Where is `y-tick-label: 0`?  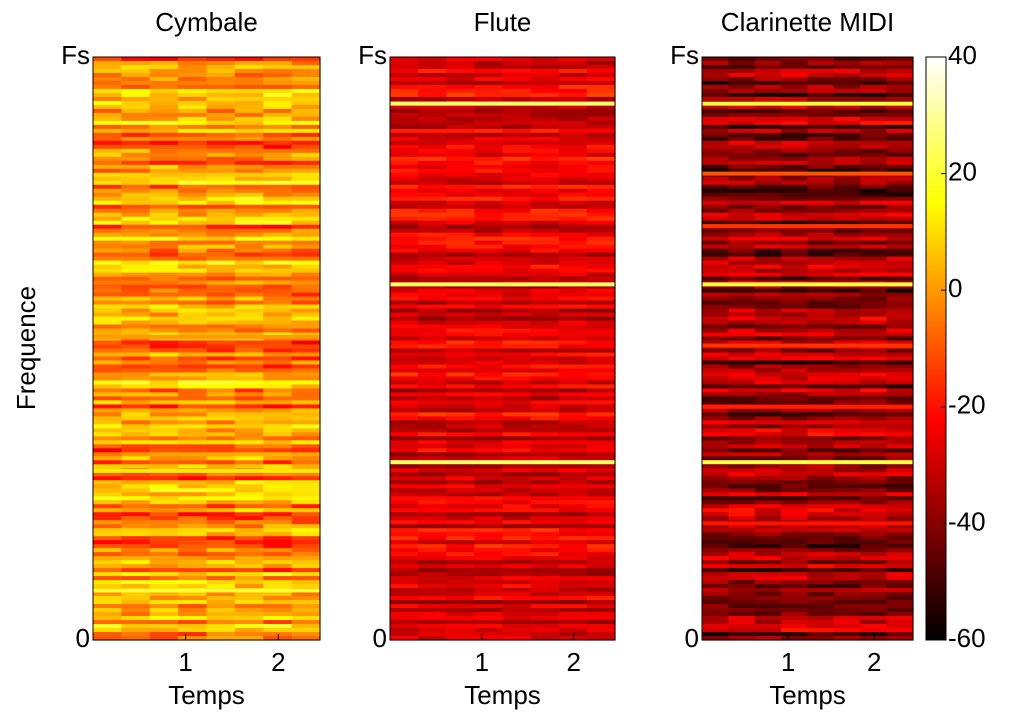 y-tick-label: 0 is located at coordinates (380, 638).